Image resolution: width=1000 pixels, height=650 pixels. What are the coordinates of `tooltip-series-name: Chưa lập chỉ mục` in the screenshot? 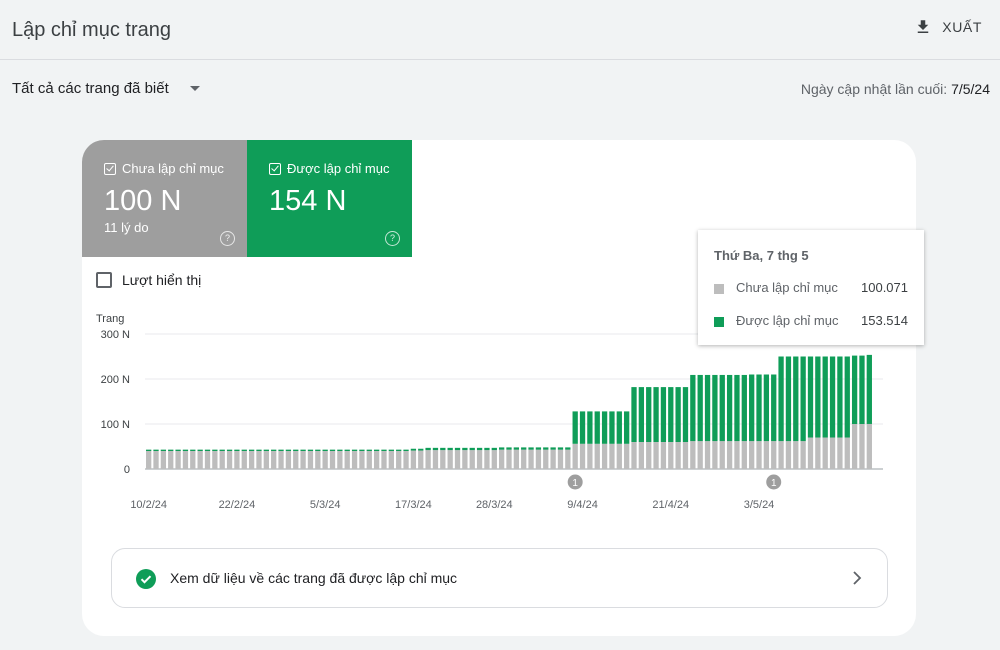 It's located at (787, 287).